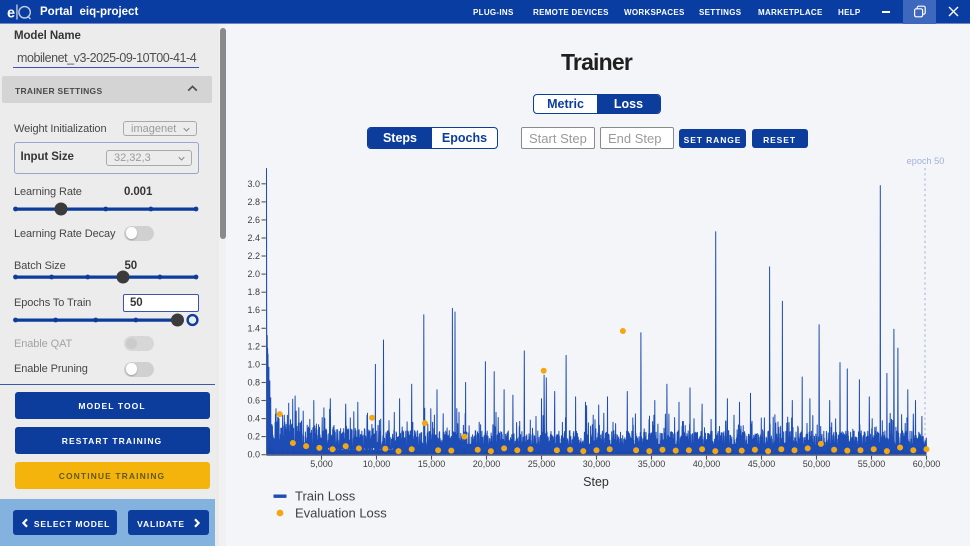  Describe the element at coordinates (253, 346) in the screenshot. I see `svg-text: 1.2` at that location.